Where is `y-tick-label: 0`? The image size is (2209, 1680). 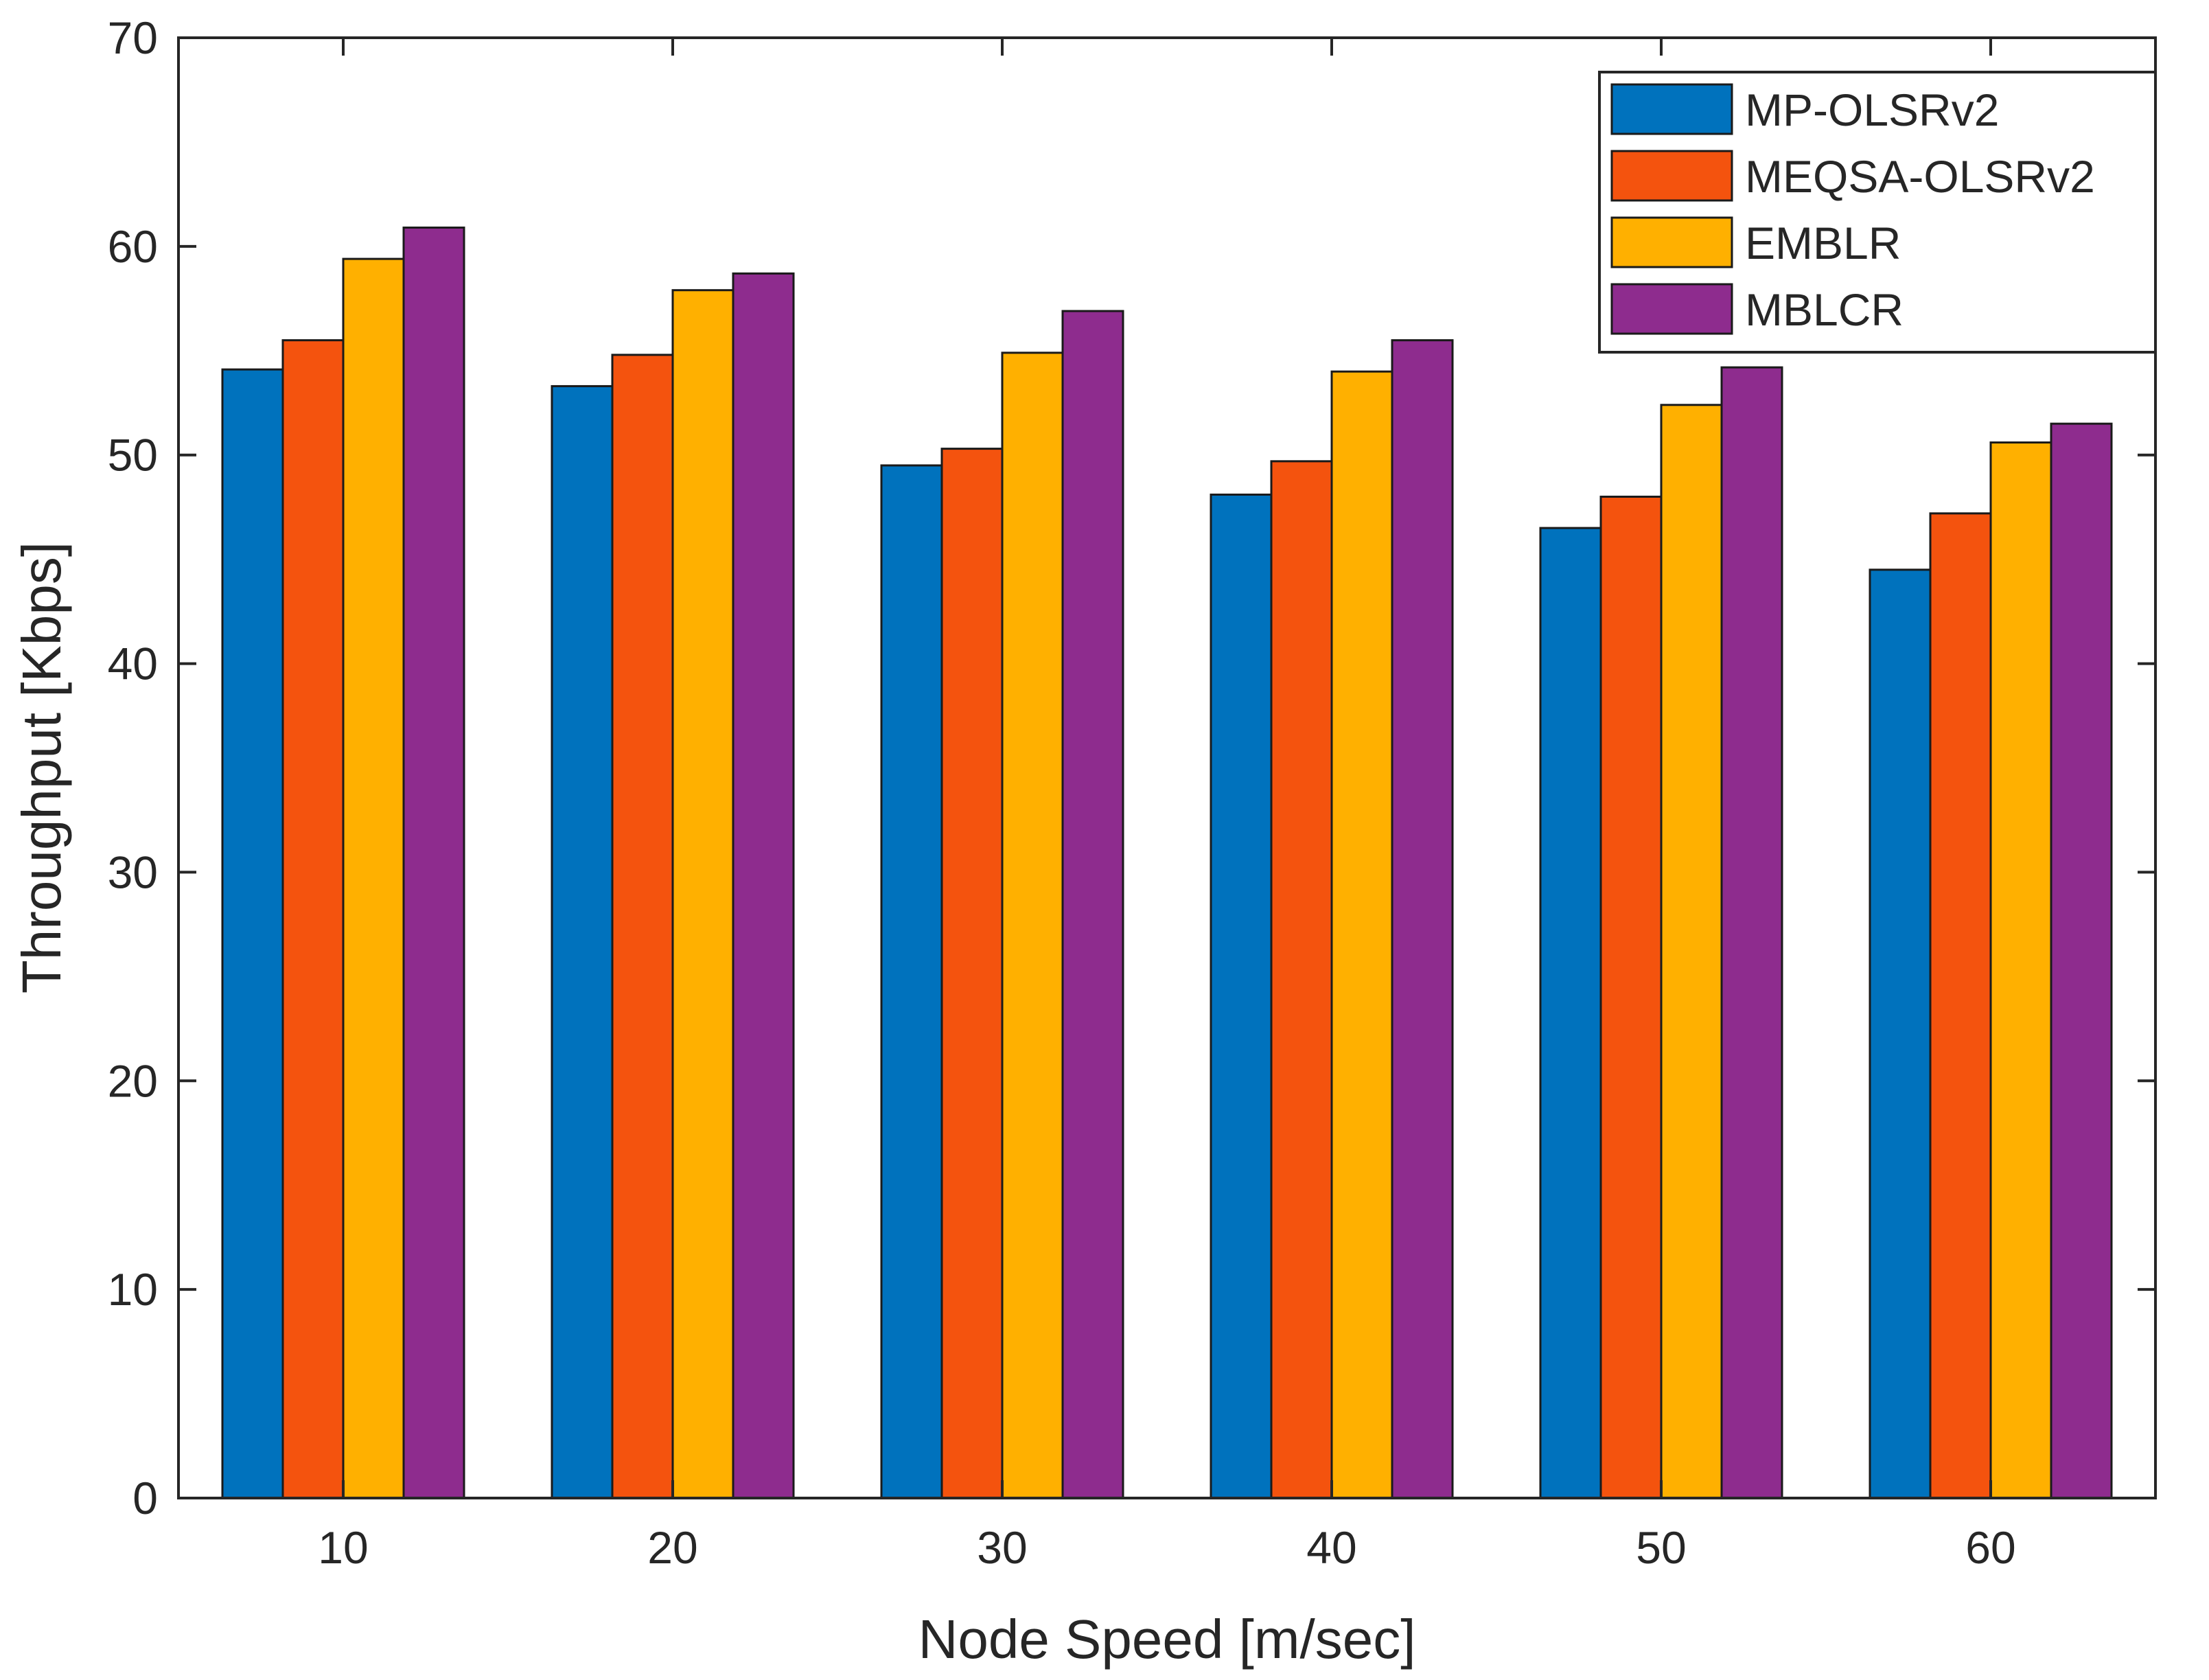 y-tick-label: 0 is located at coordinates (145, 1498).